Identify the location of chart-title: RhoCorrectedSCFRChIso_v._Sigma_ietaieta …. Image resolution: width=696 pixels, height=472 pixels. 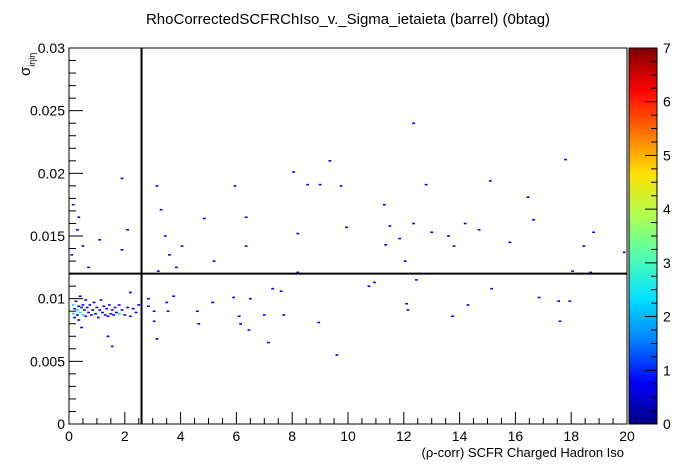
(348, 19).